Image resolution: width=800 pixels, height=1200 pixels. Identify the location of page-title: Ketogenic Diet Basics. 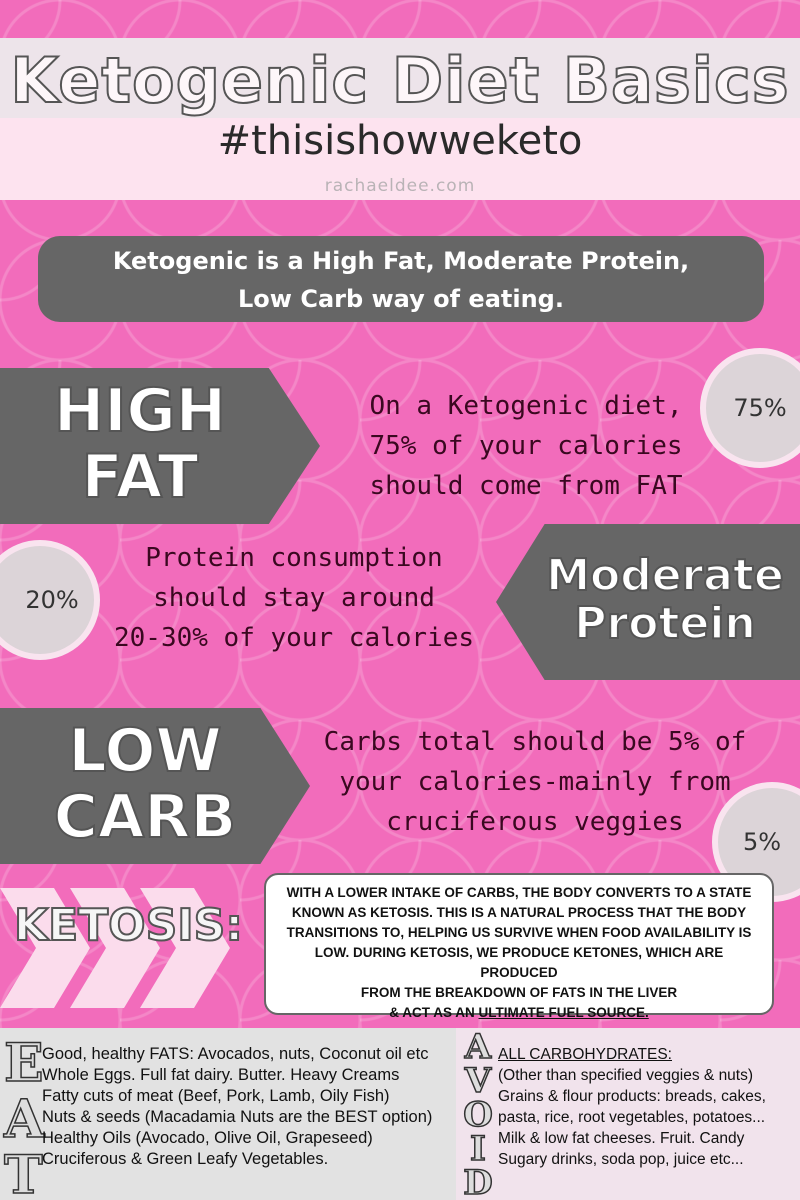
(399, 80).